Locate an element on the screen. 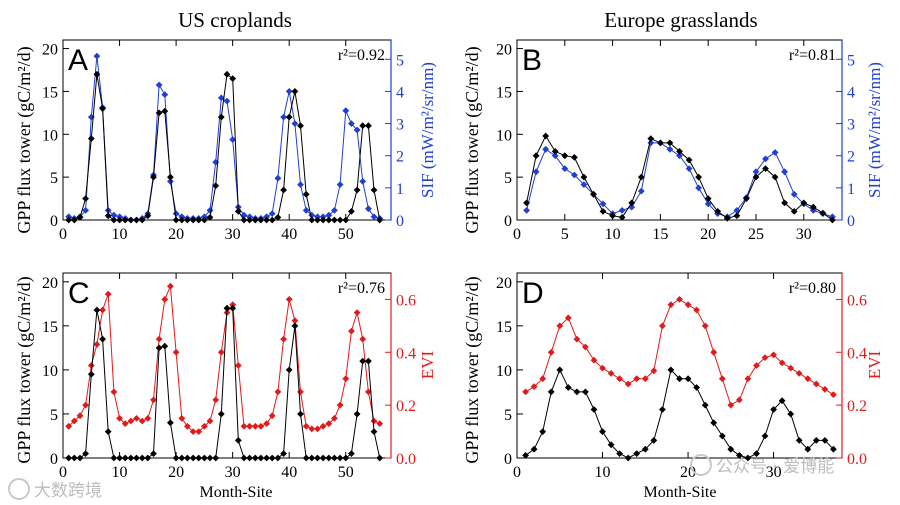 The width and height of the screenshot is (900, 505). r2-label: r²=0.81 is located at coordinates (812, 55).